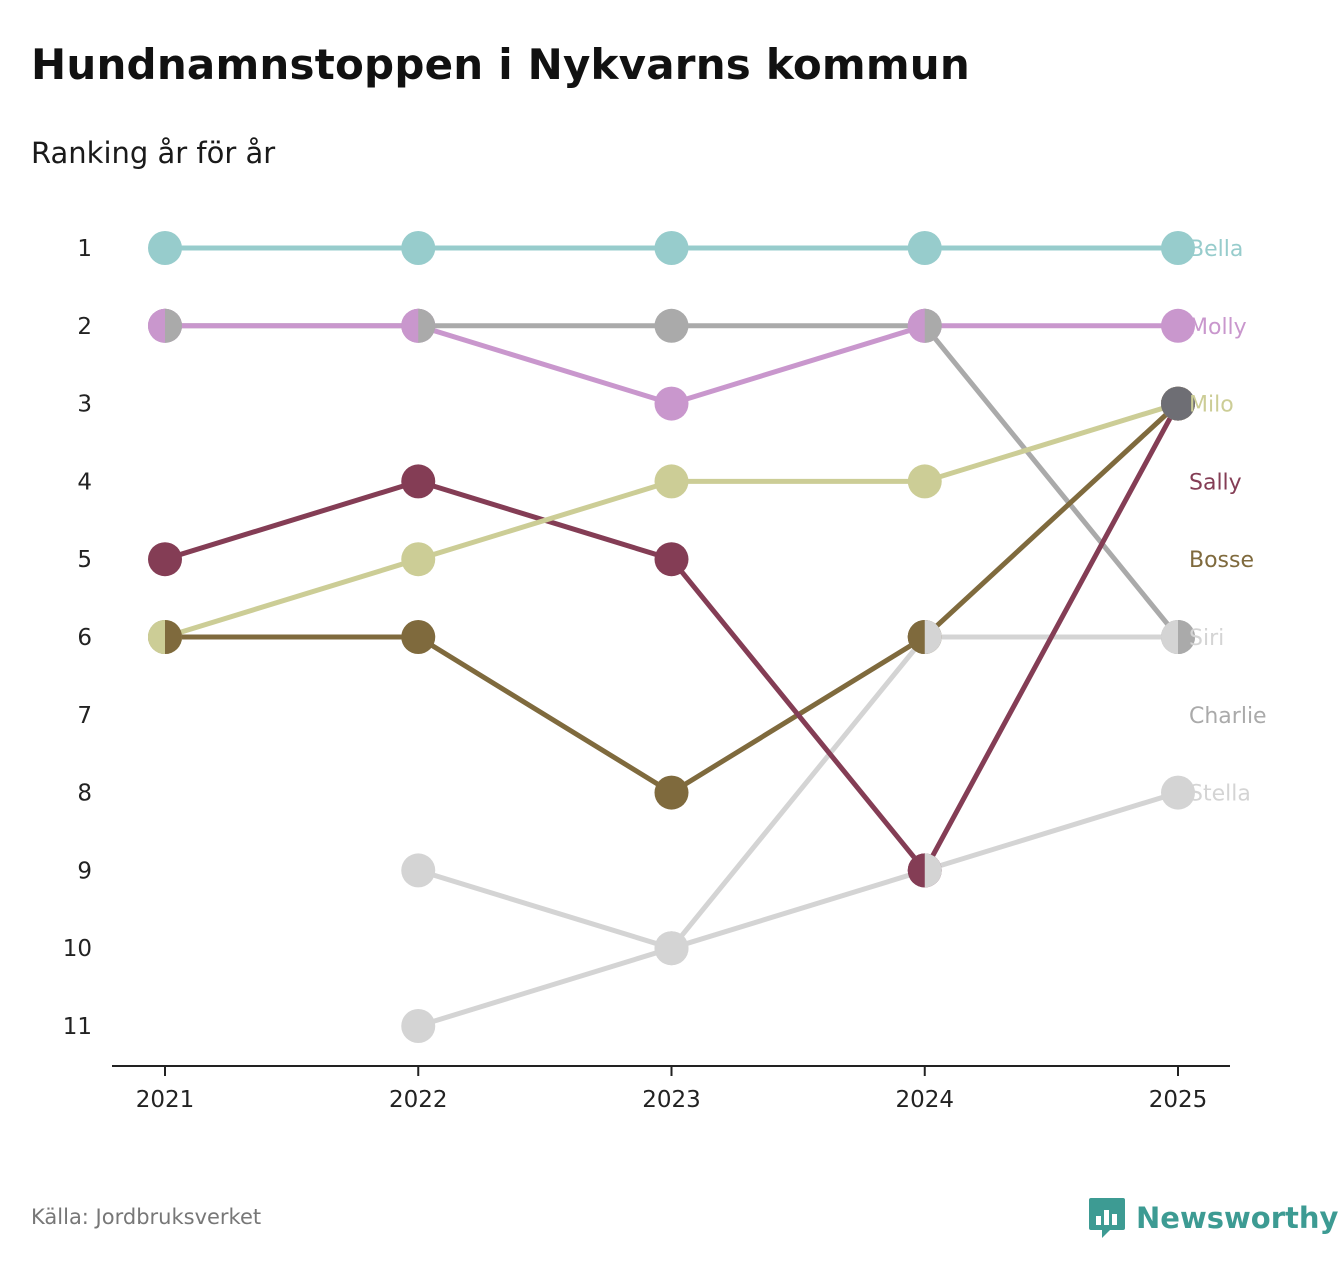 This screenshot has width=1340, height=1269. Describe the element at coordinates (1215, 482) in the screenshot. I see `series-label-sally: Sally` at that location.